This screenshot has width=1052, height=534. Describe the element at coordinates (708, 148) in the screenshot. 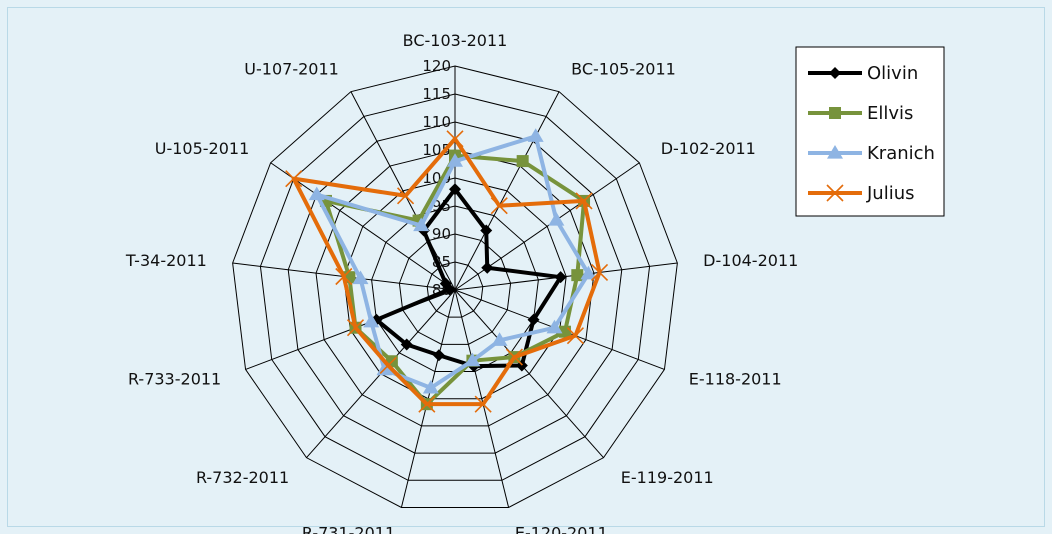

I see `category-label: D-102-2011` at that location.